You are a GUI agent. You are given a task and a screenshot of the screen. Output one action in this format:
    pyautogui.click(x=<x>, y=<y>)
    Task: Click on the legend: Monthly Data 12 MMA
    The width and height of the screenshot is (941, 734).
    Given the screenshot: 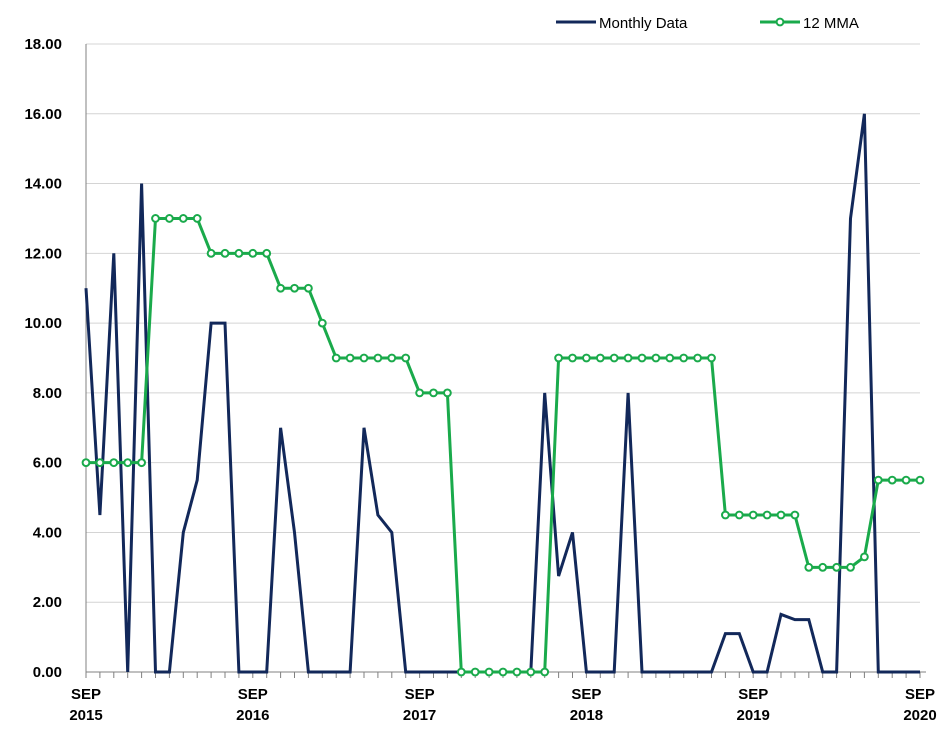 What is the action you would take?
    pyautogui.click(x=707, y=23)
    